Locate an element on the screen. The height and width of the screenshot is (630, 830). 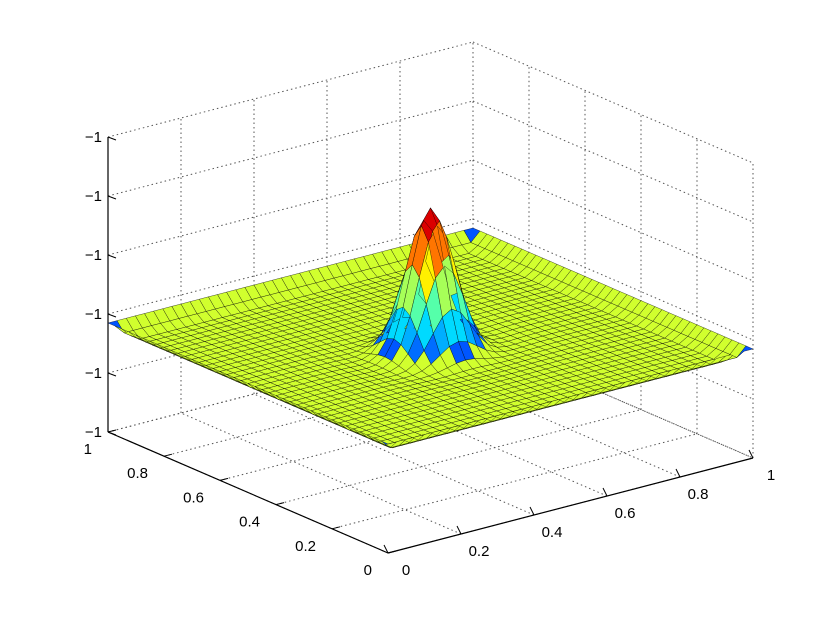
x-tick-label: 0.8 is located at coordinates (698, 494).